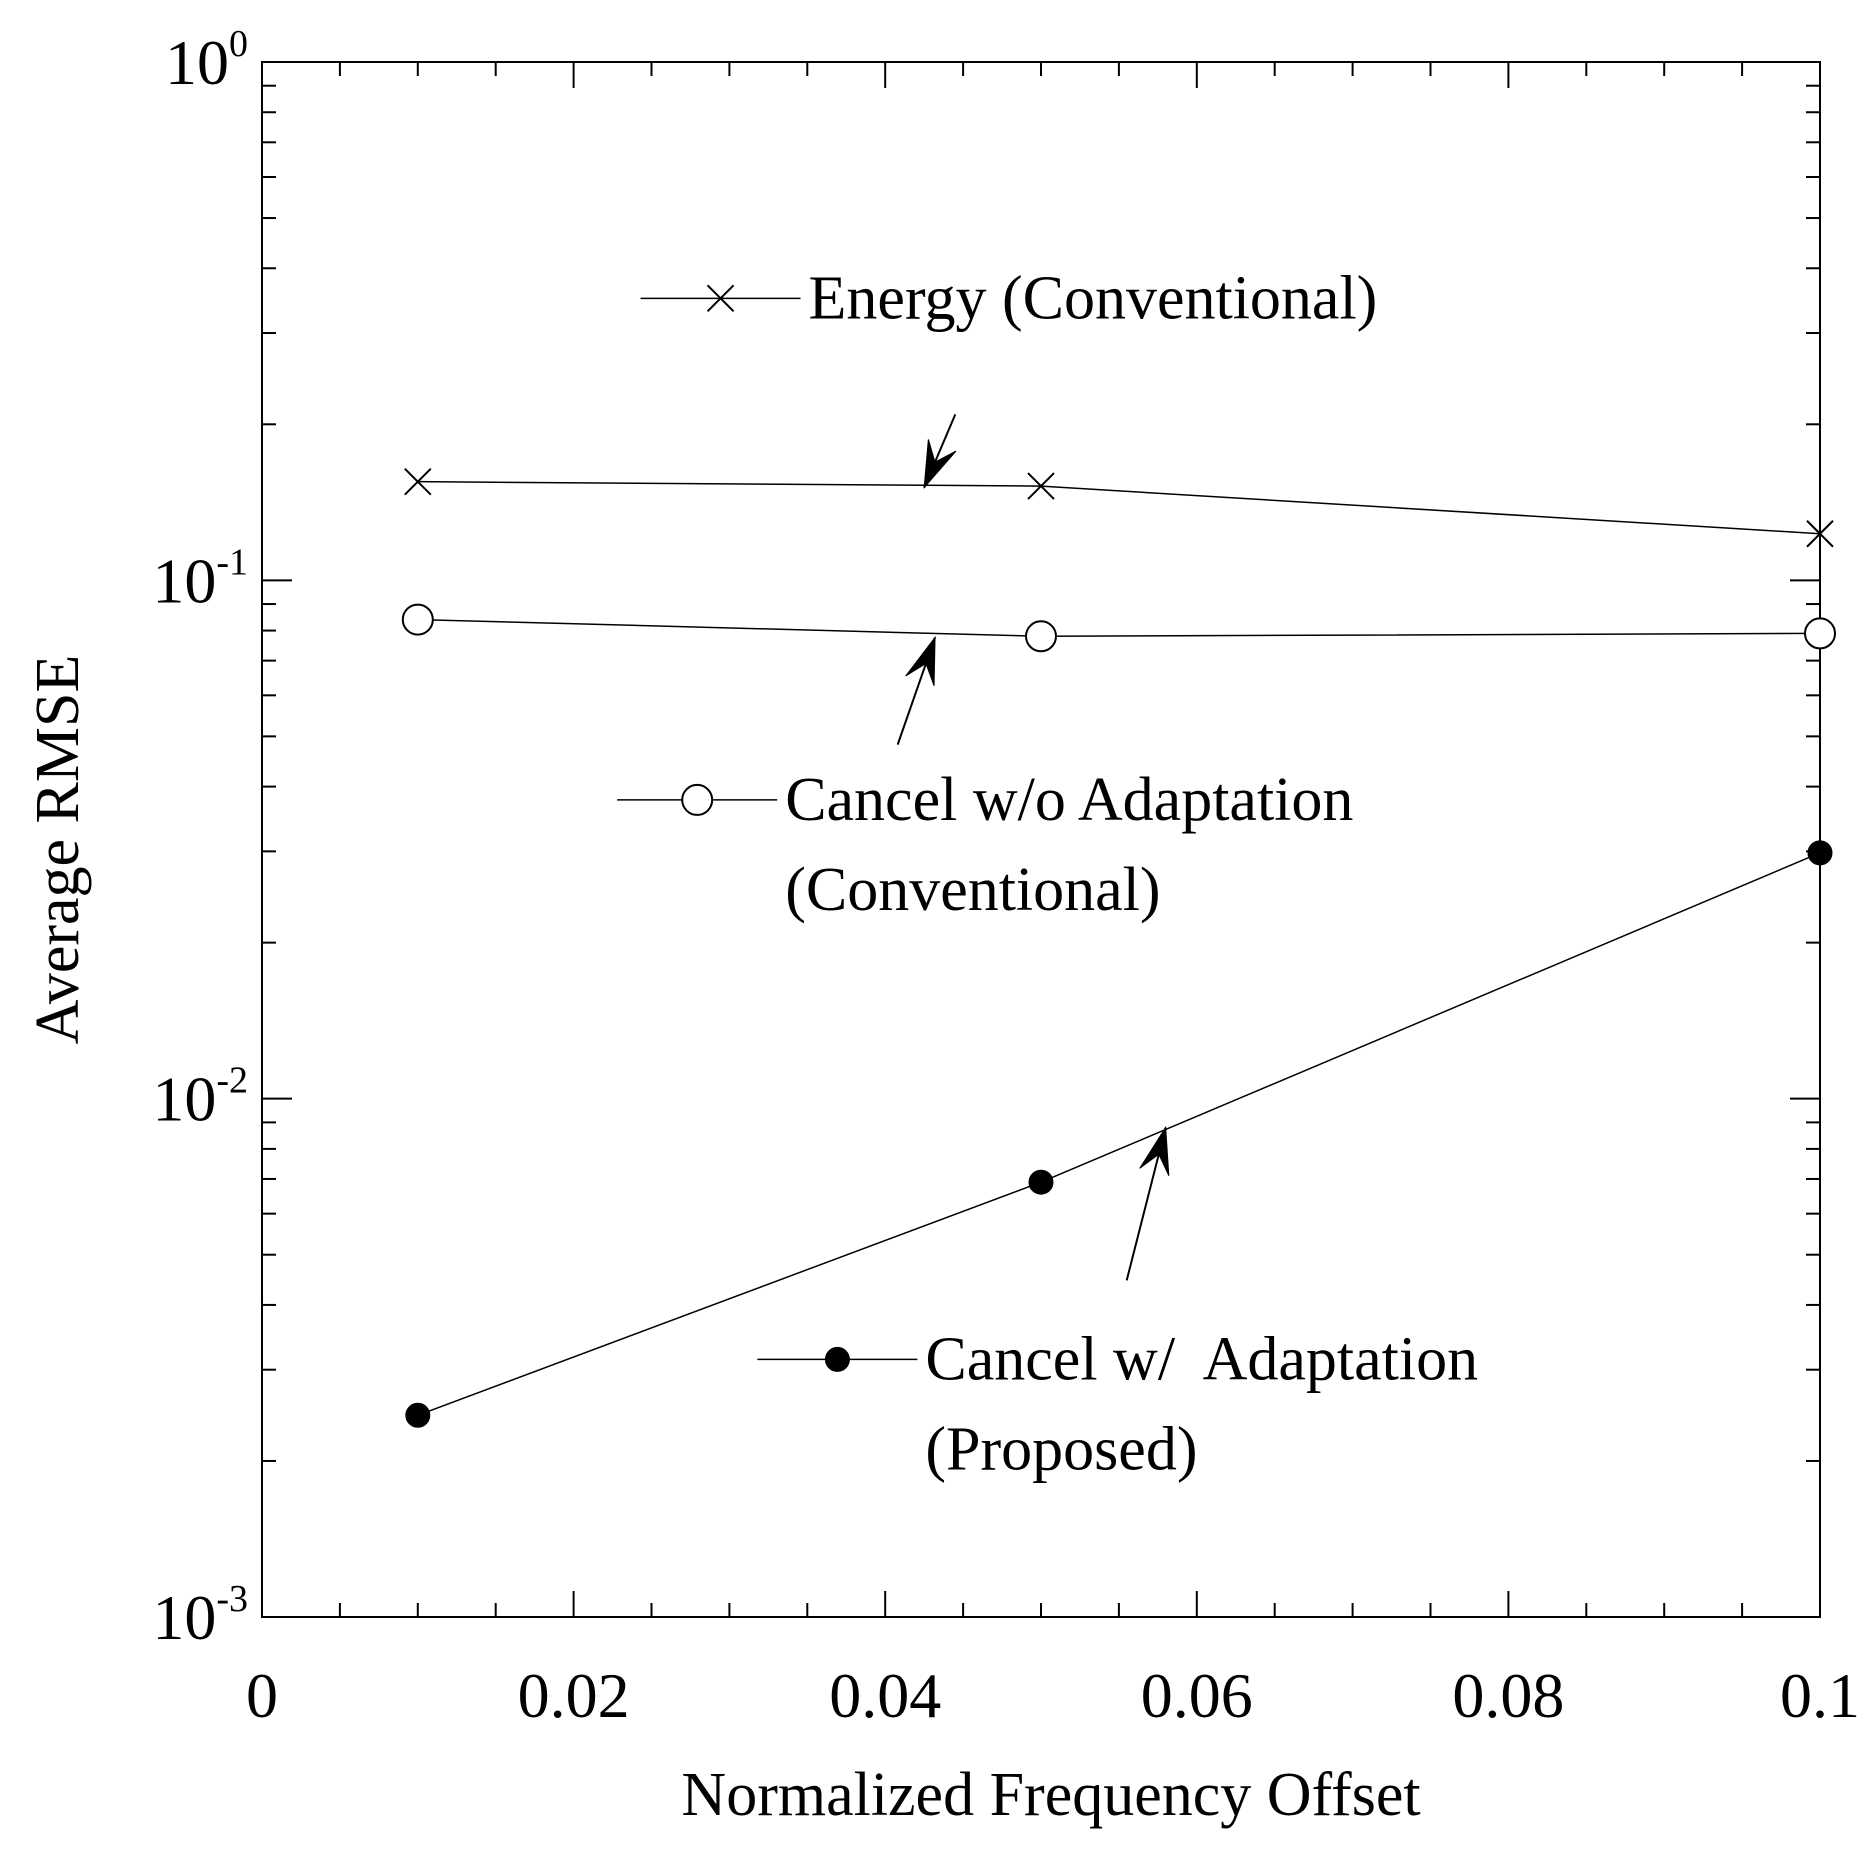 Image resolution: width=1874 pixels, height=1853 pixels. I want to click on series-label-2: (Proposed), so click(1061, 1449).